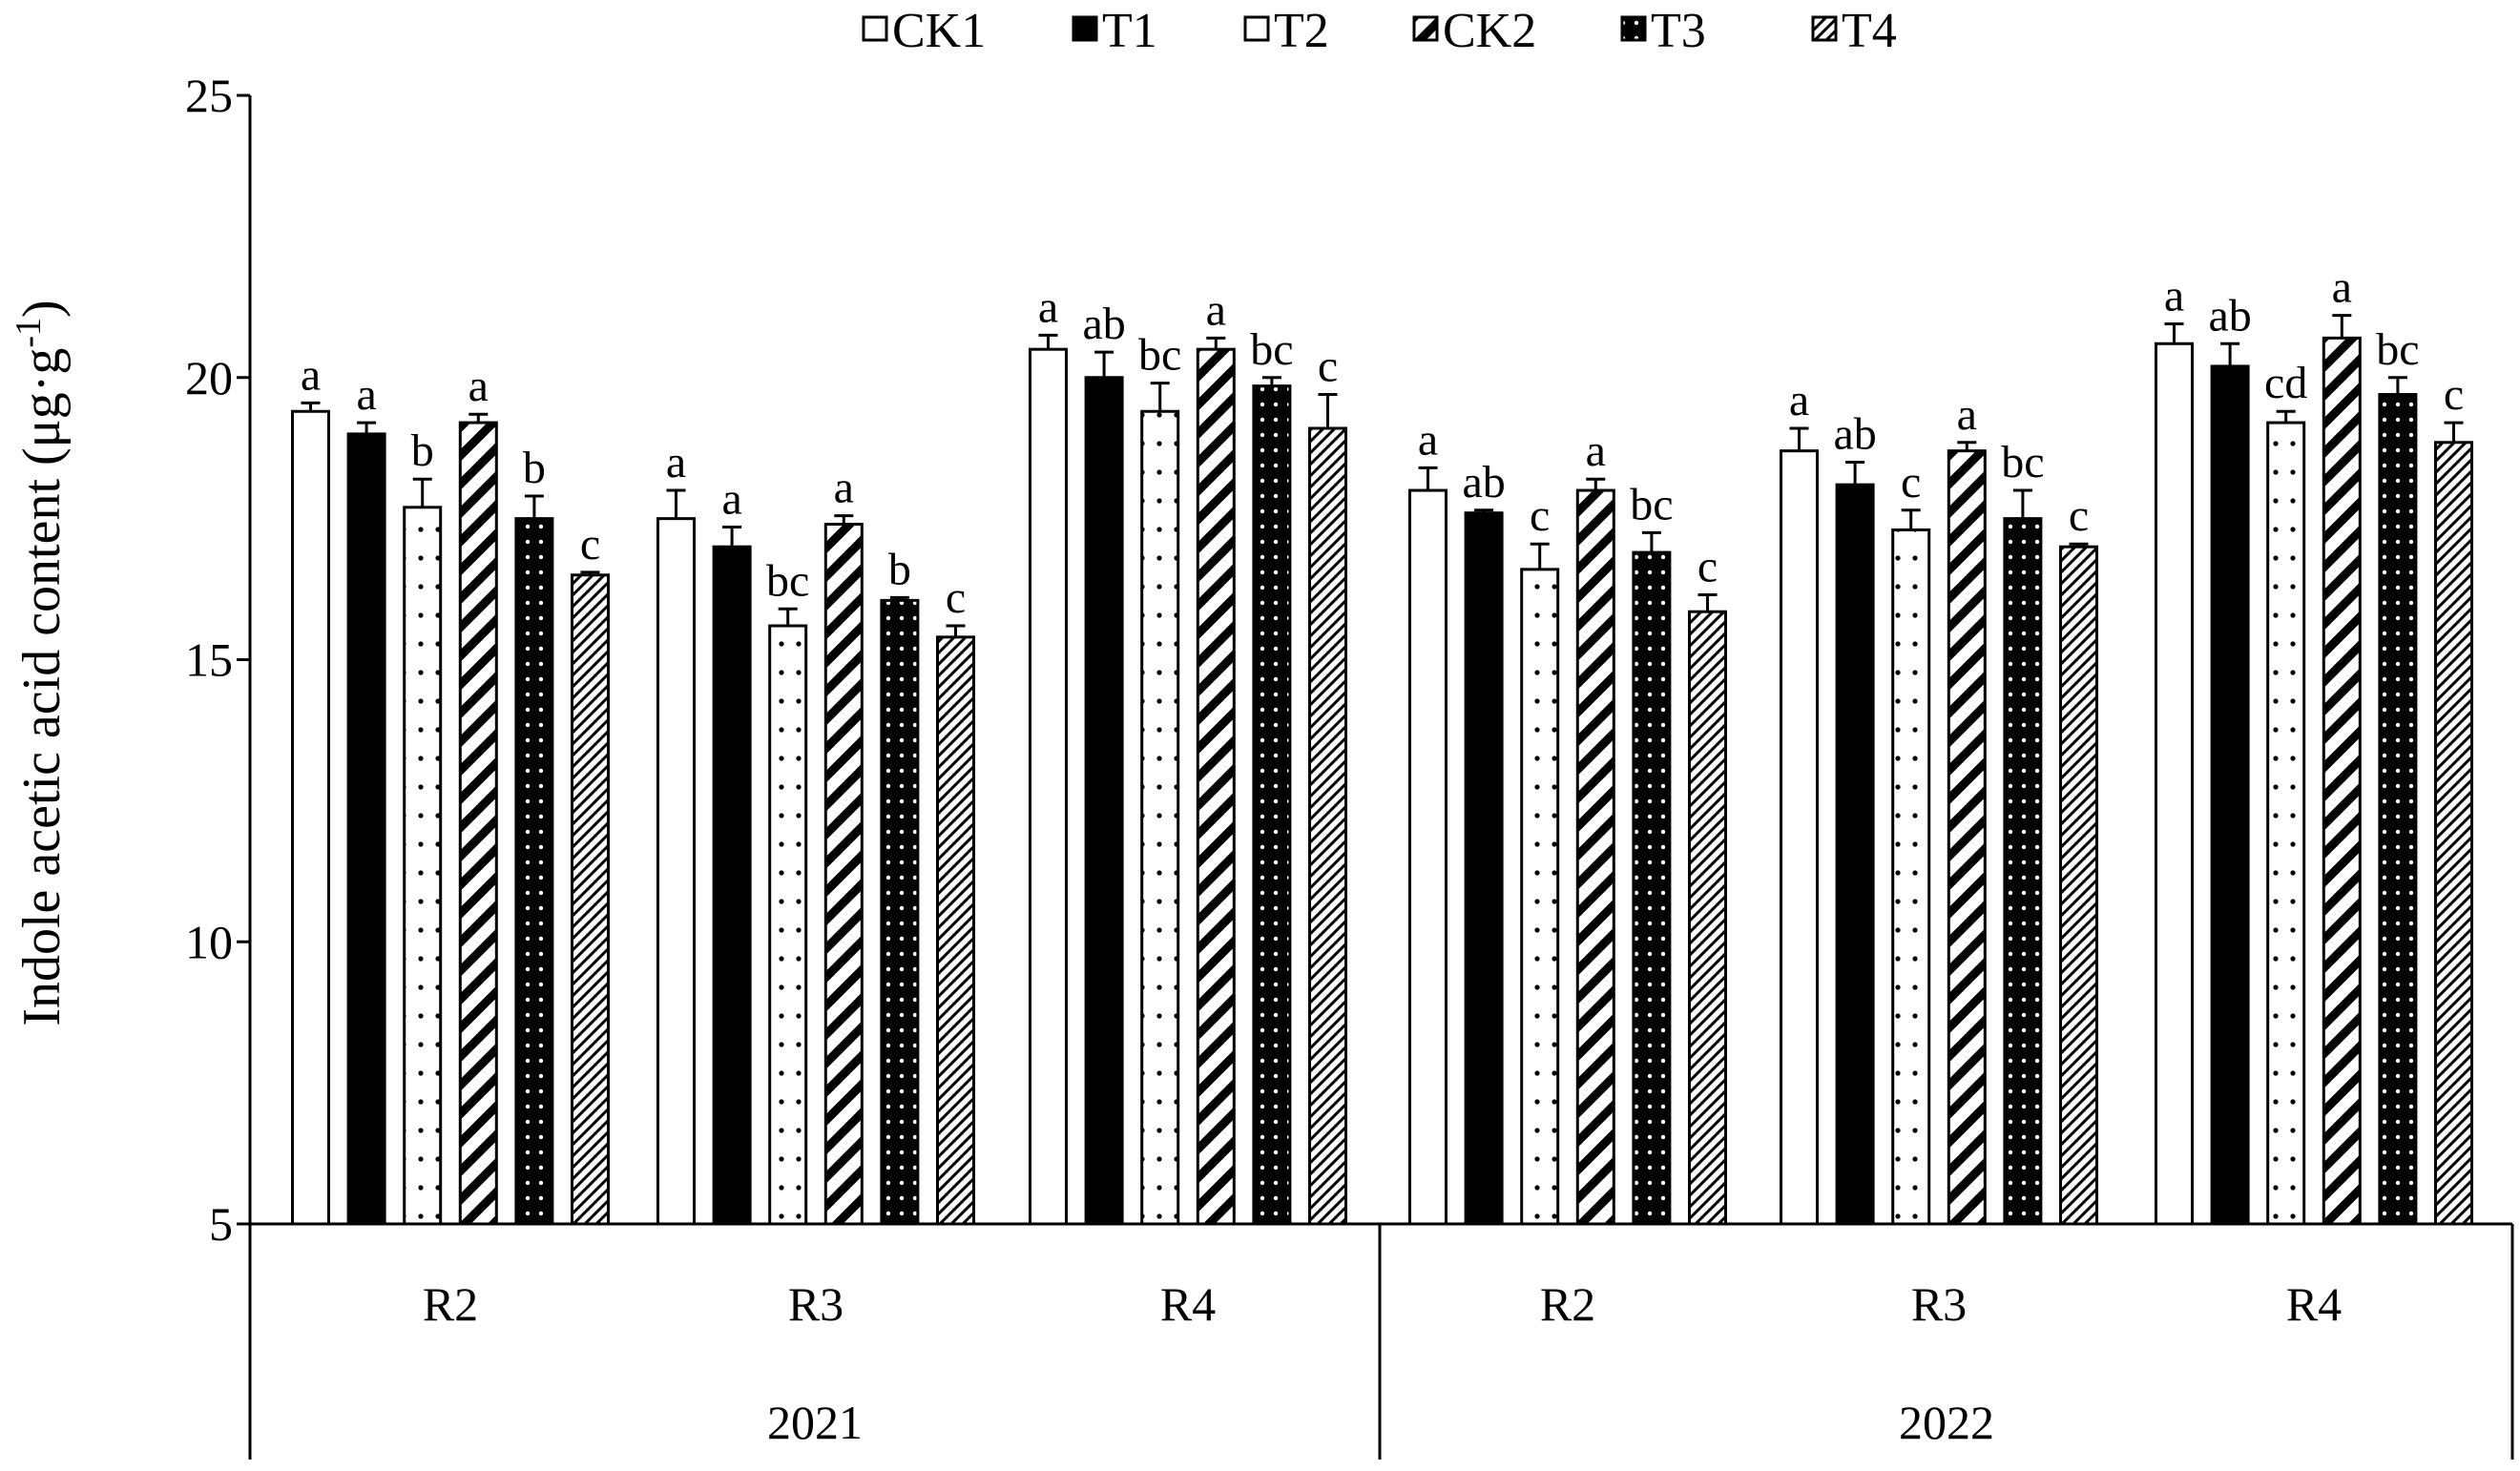 Image resolution: width=2520 pixels, height=1471 pixels. I want to click on y-tick-label: 10, so click(209, 941).